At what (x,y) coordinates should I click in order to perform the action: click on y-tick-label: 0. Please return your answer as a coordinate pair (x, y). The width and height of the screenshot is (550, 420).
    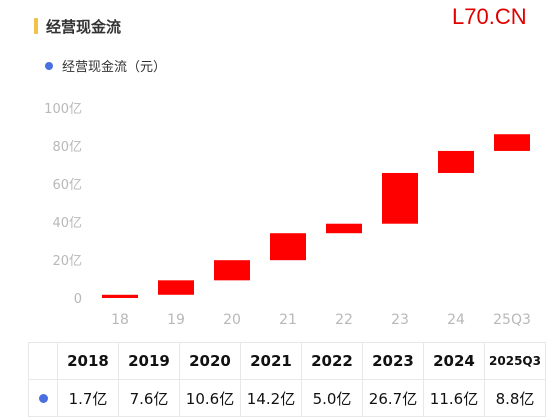
    Looking at the image, I should click on (78, 299).